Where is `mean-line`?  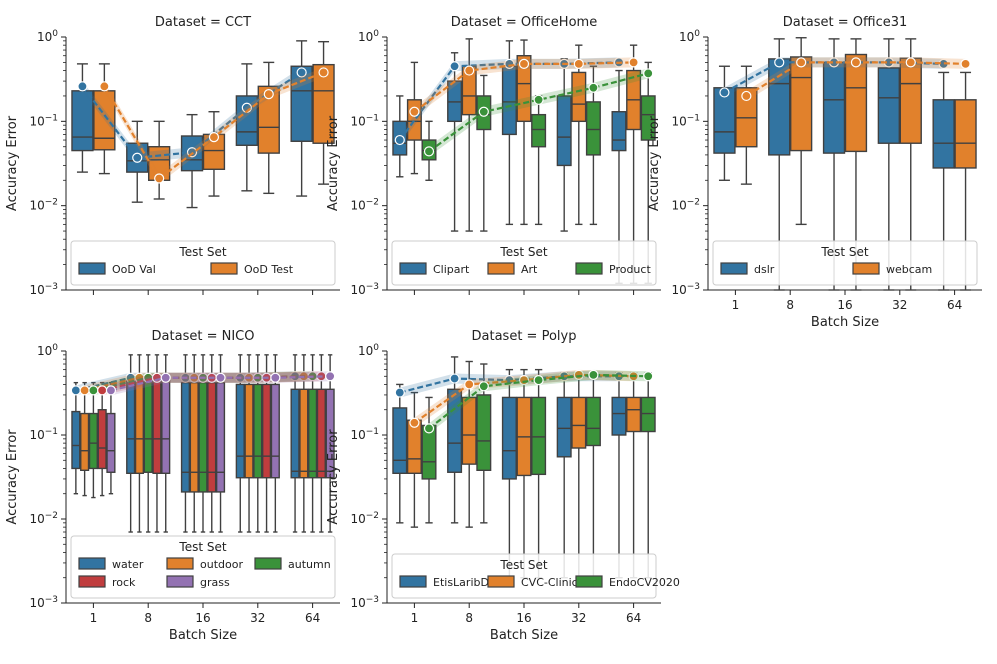 mean-line is located at coordinates (538, 112).